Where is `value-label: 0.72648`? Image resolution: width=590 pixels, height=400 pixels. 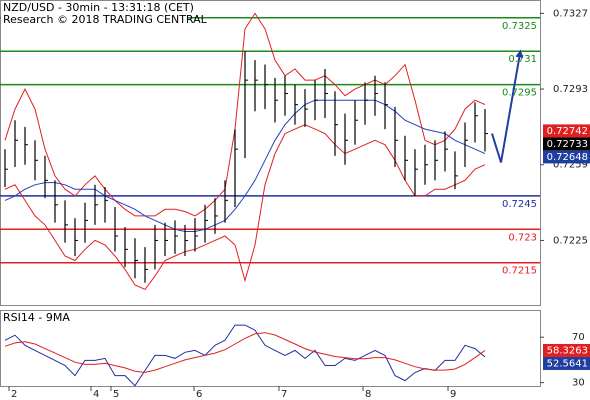 value-label: 0.72648 is located at coordinates (567, 157).